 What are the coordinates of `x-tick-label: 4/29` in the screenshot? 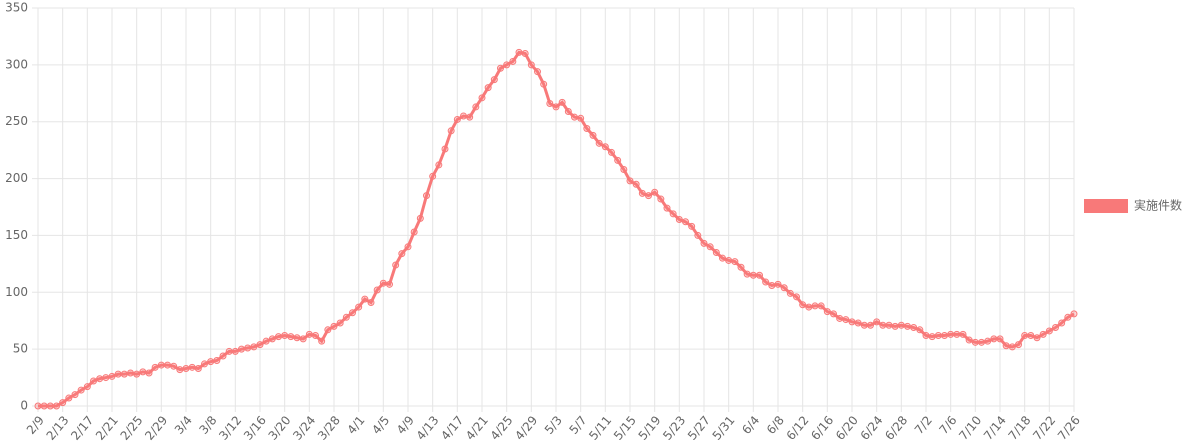 It's located at (526, 428).